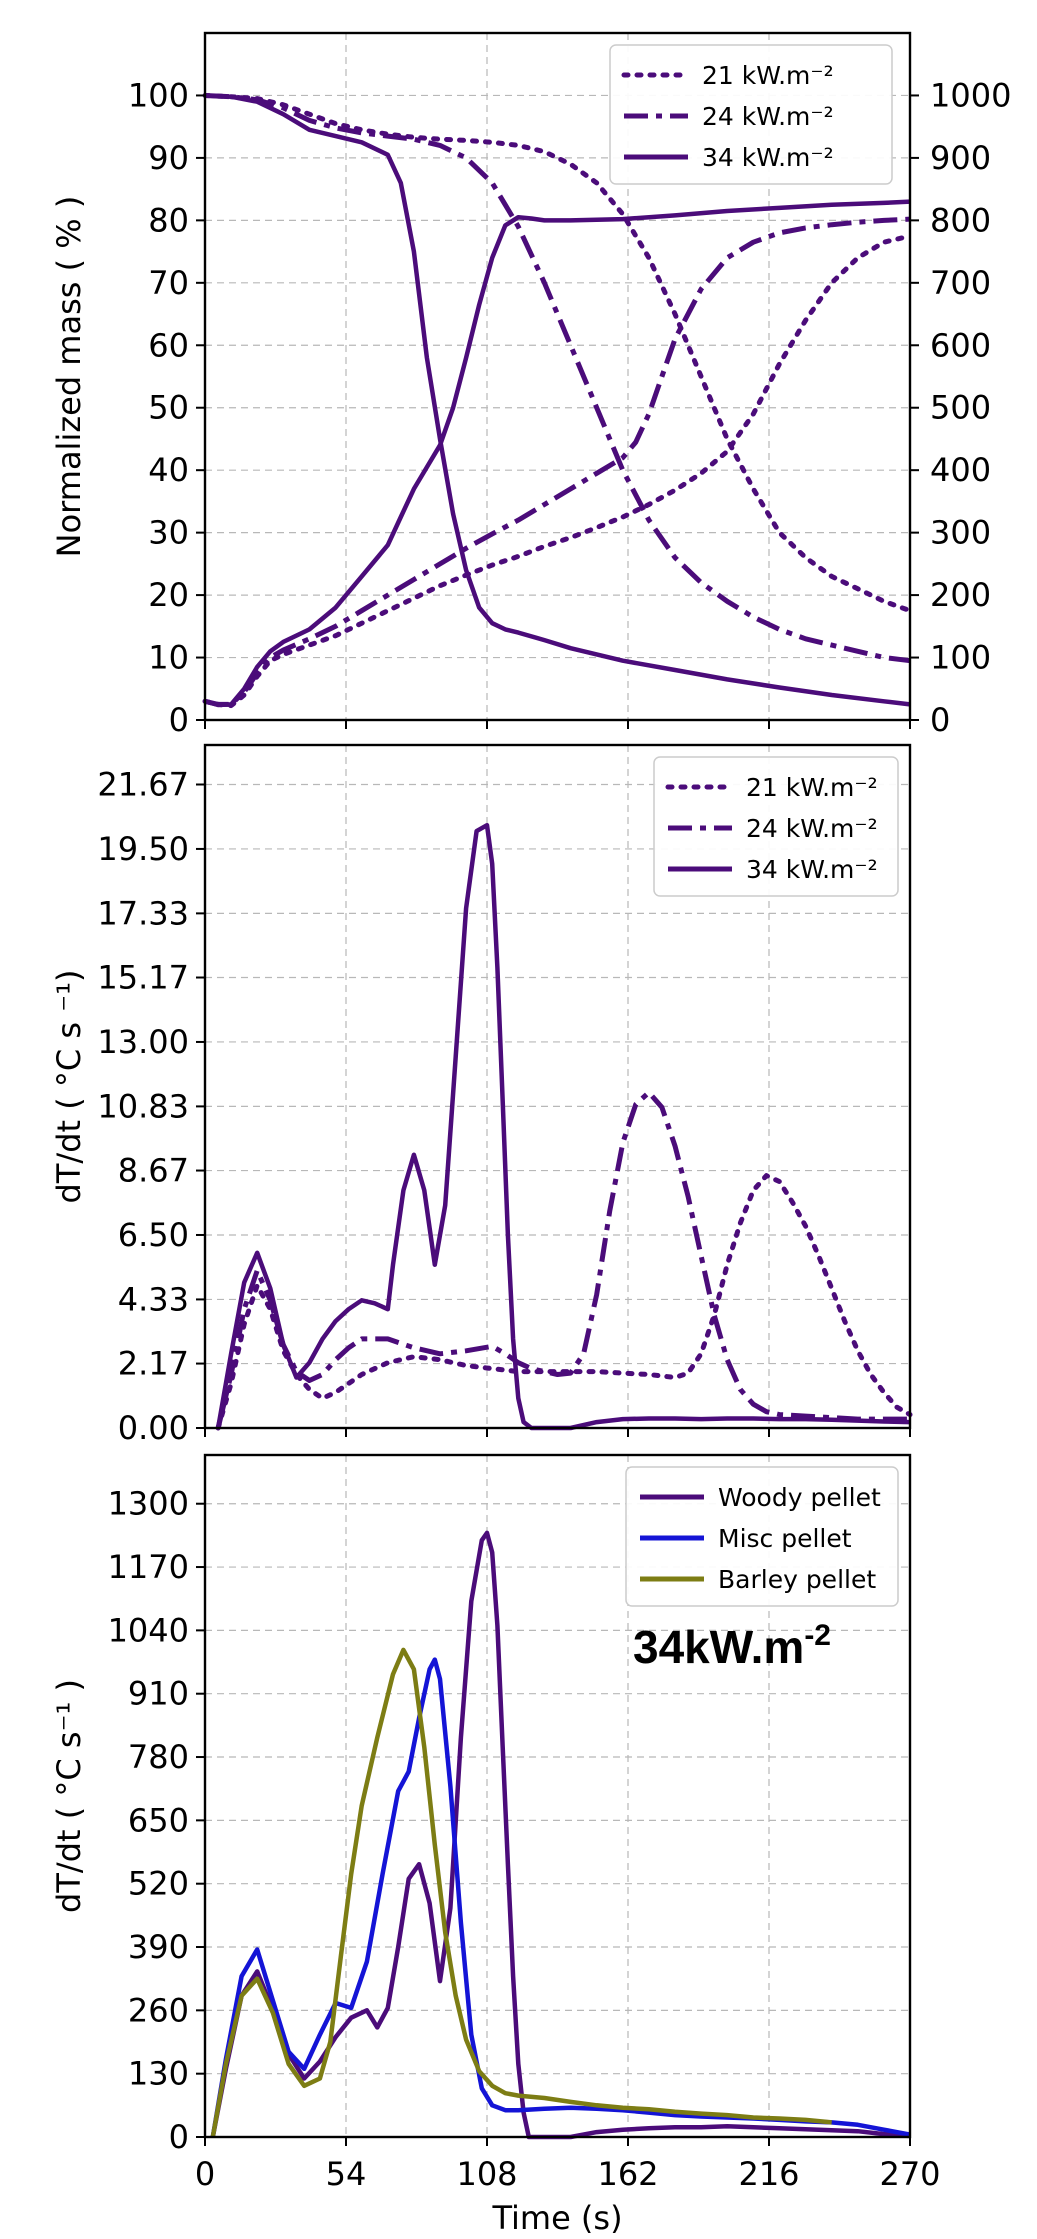 The height and width of the screenshot is (2239, 1037). Describe the element at coordinates (960, 595) in the screenshot. I see `y2-tick-label: 200` at that location.